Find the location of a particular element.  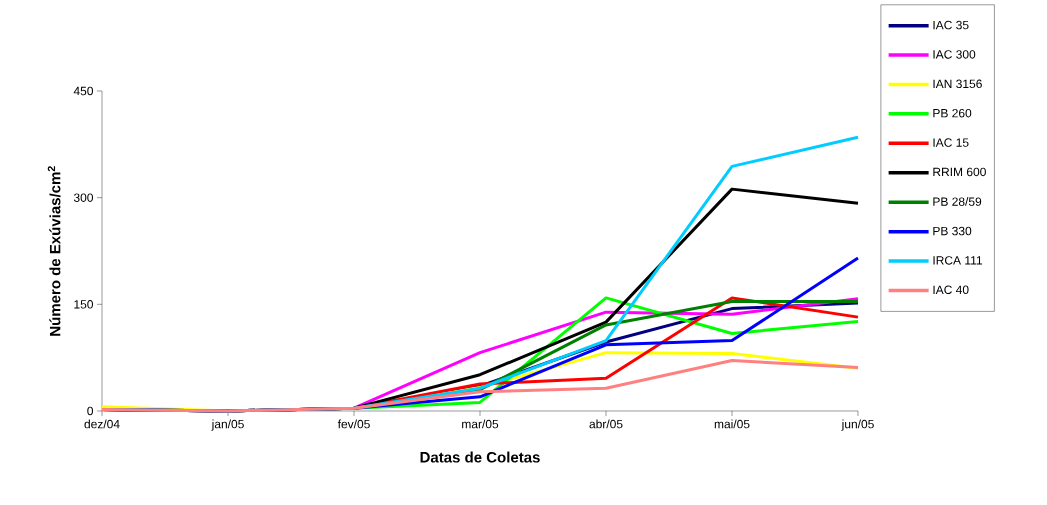

x-axis-title: Datas de Coletas is located at coordinates (480, 457).